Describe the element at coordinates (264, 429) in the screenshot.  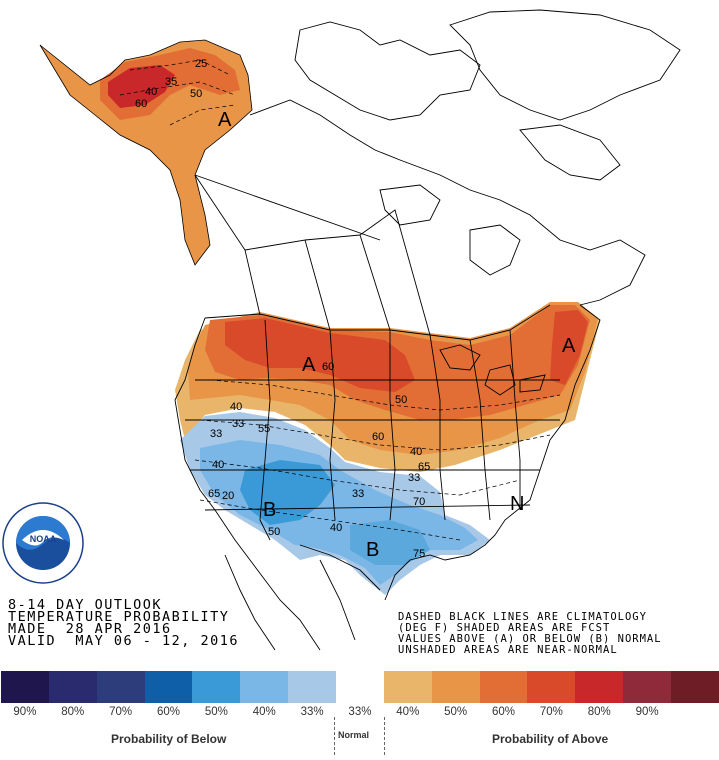
I see `contour-label: 55` at that location.